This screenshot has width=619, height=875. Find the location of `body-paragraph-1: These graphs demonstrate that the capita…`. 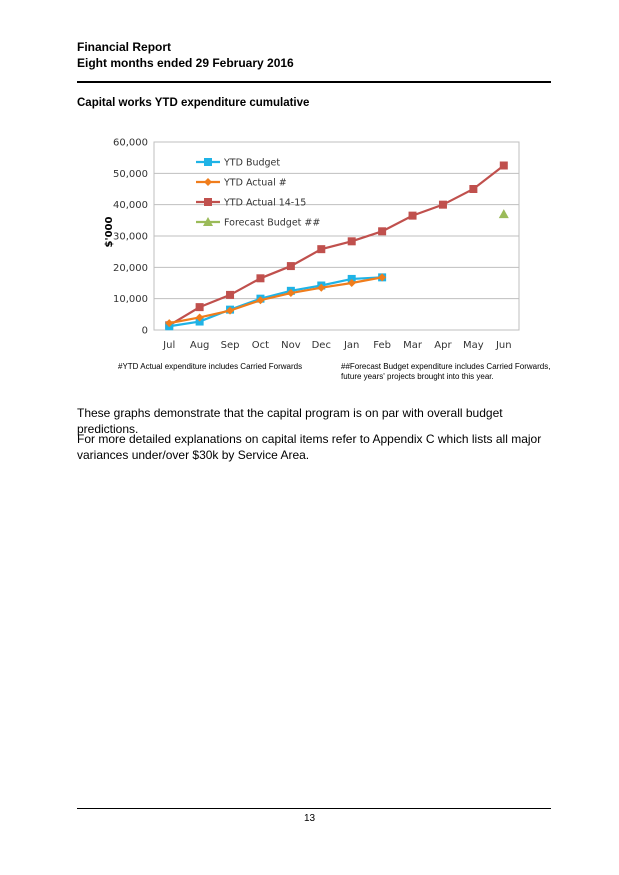

body-paragraph-1: These graphs demonstrate that the capita… is located at coordinates (290, 421).